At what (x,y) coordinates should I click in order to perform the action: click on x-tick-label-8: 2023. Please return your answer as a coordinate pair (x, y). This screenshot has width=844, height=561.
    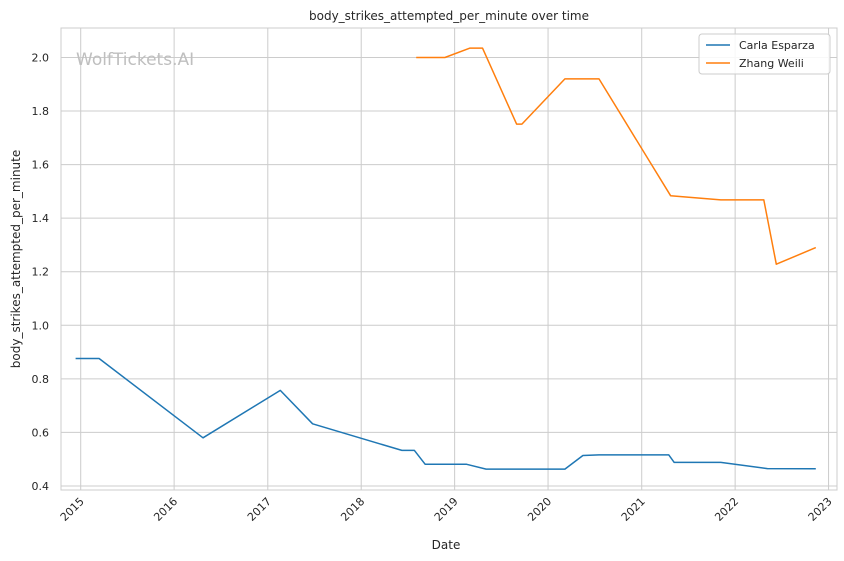
    Looking at the image, I should click on (820, 509).